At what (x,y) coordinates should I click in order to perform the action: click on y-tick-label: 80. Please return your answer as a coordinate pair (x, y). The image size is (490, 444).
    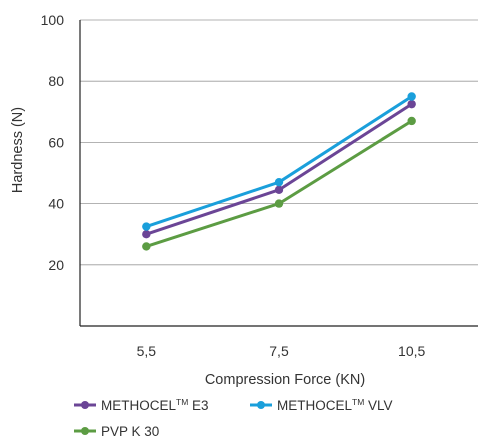
    Looking at the image, I should click on (56, 81).